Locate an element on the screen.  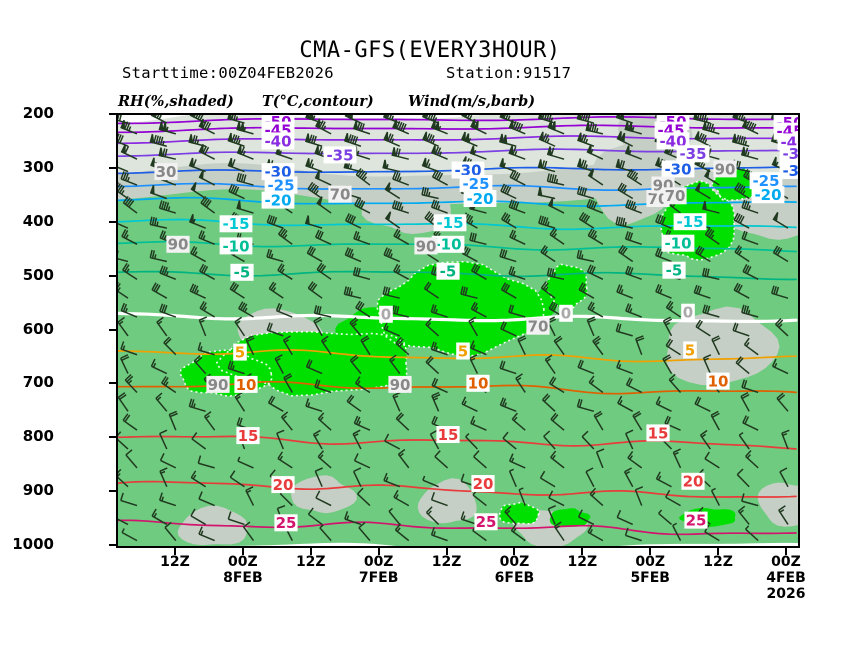
x-axis-tick-8: 12Z is located at coordinates (718, 562).